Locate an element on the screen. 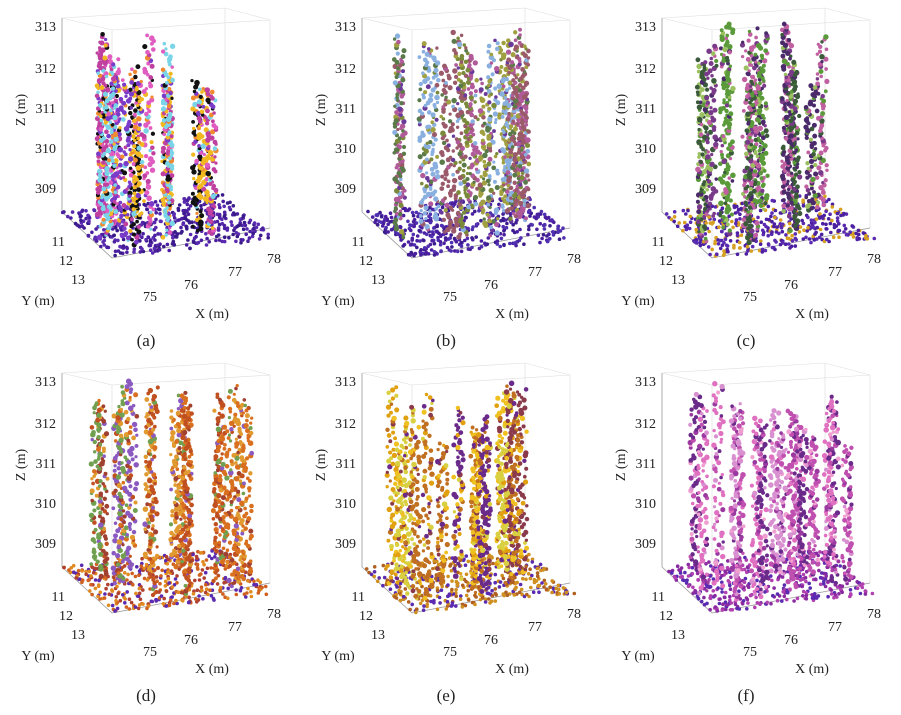  z-axis-label: Z (m) is located at coordinates (621, 110).